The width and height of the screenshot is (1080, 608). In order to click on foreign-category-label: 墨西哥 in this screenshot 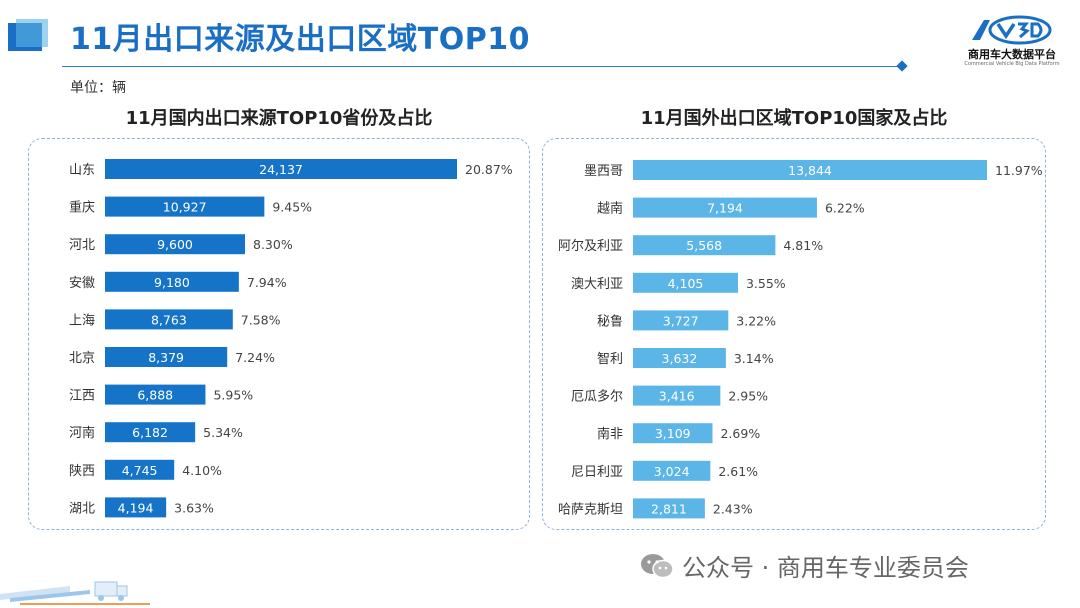, I will do `click(603, 171)`.